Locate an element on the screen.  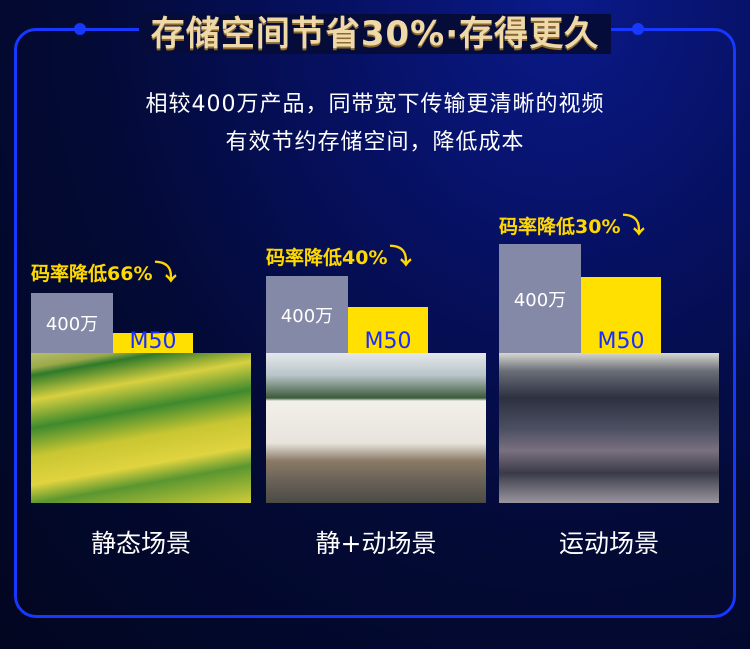
scene-label: 静+动场景 is located at coordinates (376, 543).